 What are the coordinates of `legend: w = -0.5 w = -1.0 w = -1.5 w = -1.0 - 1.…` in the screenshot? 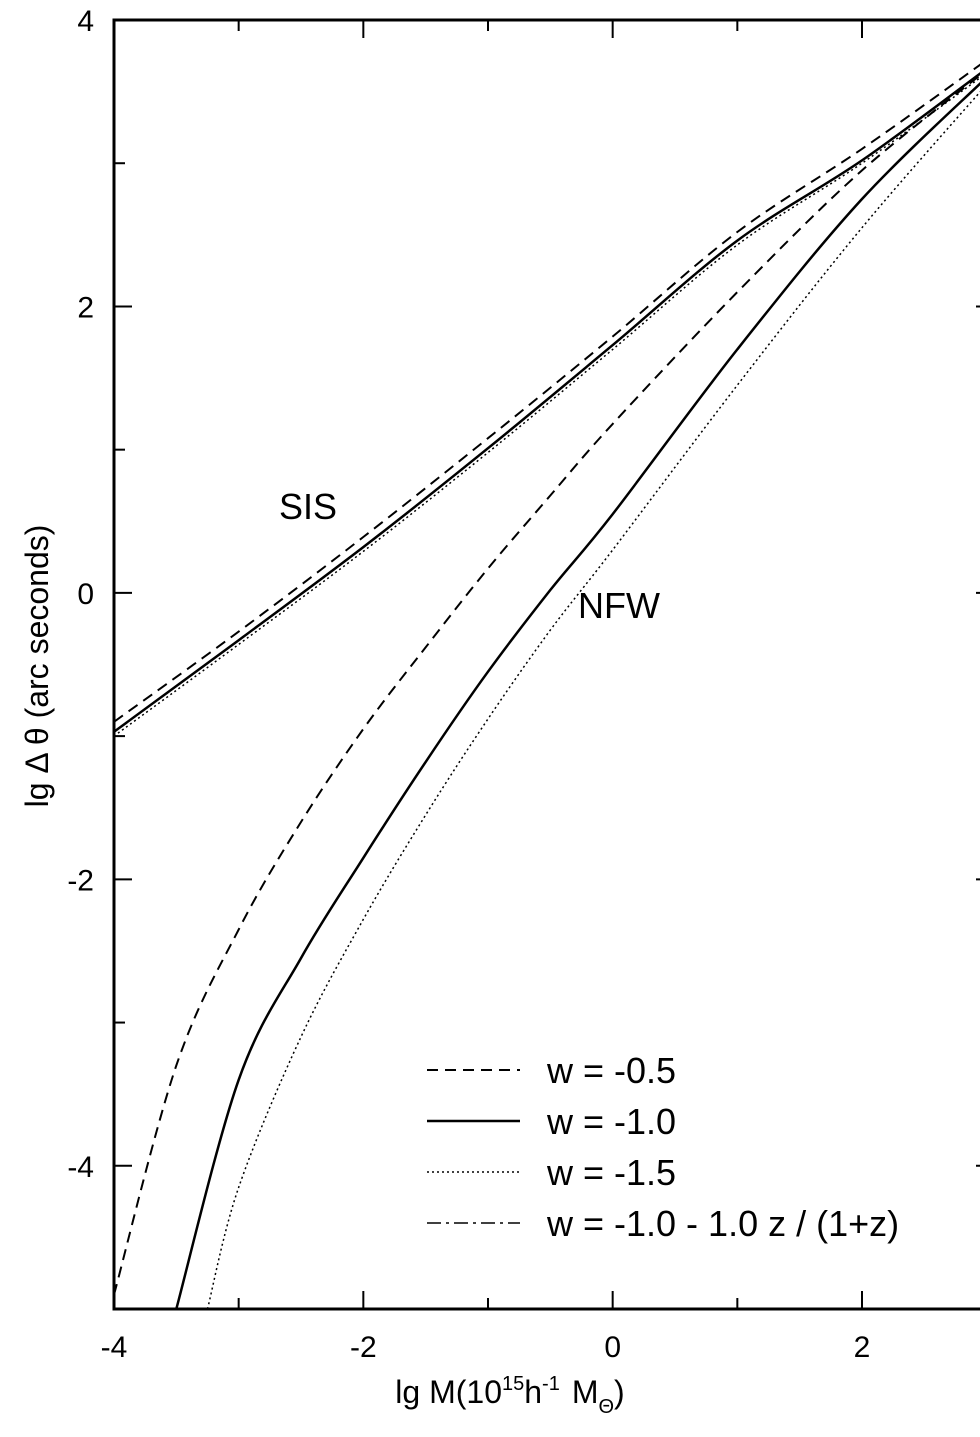 It's located at (663, 1147).